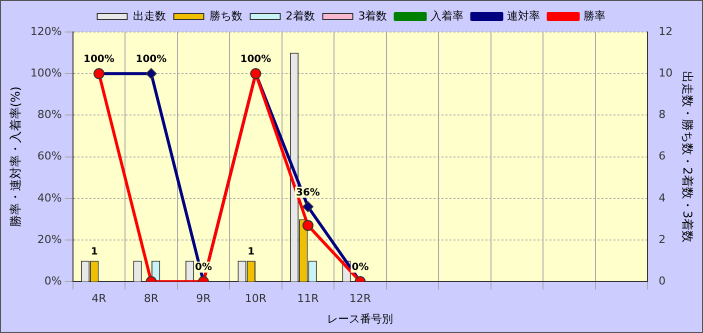 The width and height of the screenshot is (703, 333). I want to click on y2-tick-label: 6, so click(662, 156).